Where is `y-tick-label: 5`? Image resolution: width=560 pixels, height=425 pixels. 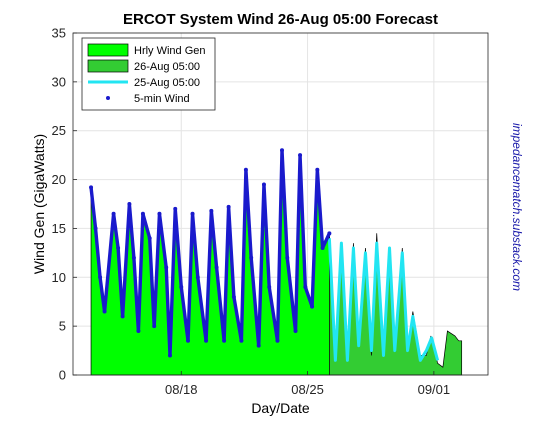
y-tick-label: 5 is located at coordinates (62, 326).